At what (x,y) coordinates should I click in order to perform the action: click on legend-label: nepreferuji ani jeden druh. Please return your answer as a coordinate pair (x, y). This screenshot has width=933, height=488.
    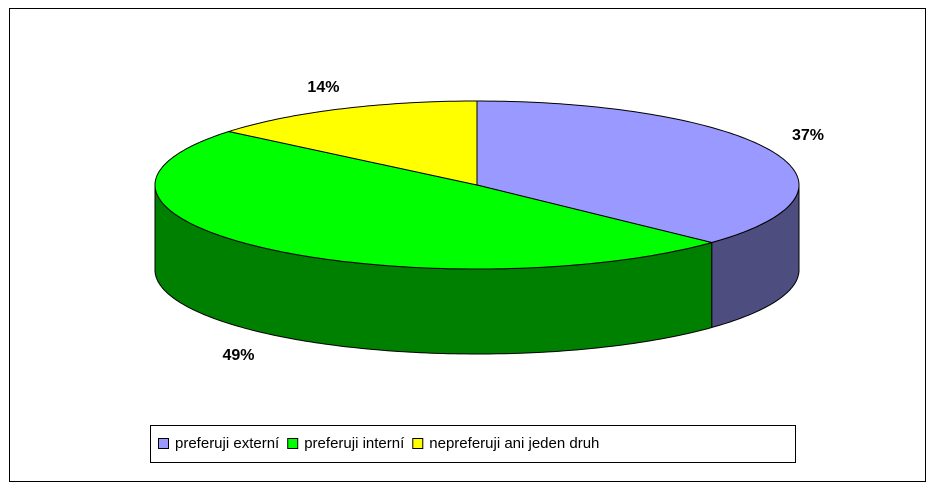
    Looking at the image, I should click on (514, 443).